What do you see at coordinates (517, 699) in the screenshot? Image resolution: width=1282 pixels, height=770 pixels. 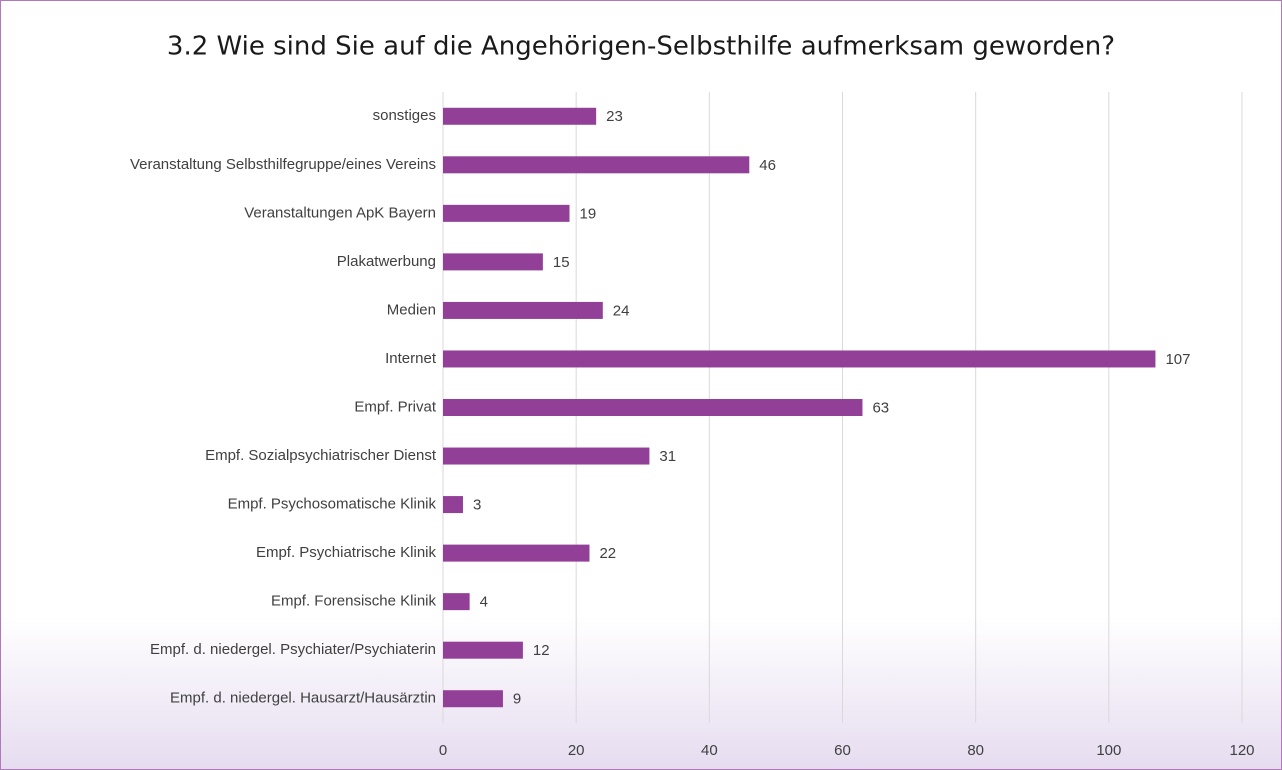 I see `data-label: 9` at bounding box center [517, 699].